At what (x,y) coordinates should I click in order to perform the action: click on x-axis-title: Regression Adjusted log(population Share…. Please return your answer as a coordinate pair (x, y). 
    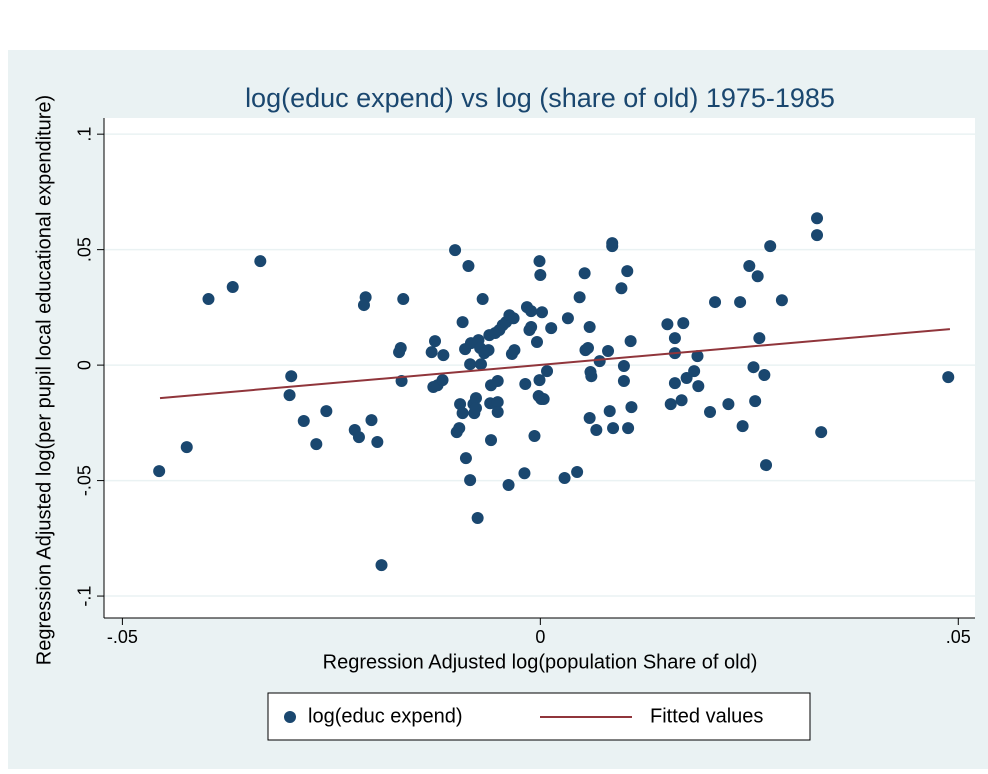
    Looking at the image, I should click on (540, 662).